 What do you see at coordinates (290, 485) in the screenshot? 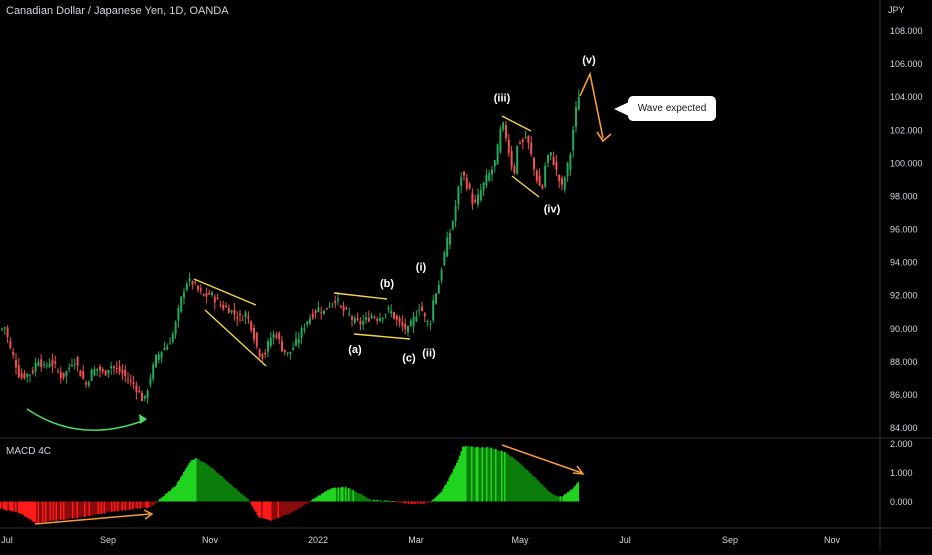
I see `macd-histogram` at bounding box center [290, 485].